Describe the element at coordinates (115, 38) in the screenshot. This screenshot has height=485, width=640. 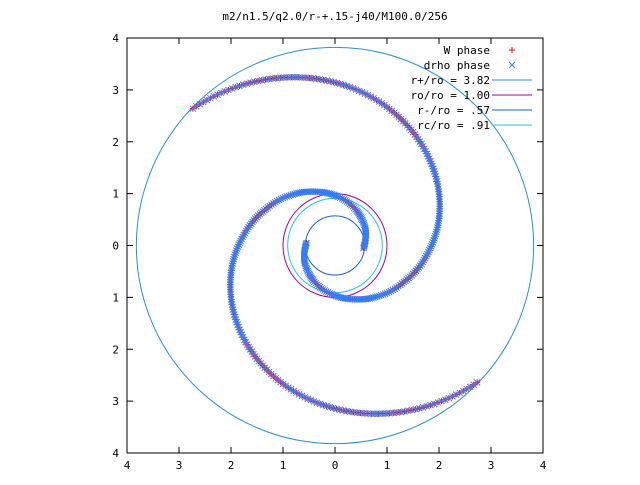
I see `y-tick-label: 4` at that location.